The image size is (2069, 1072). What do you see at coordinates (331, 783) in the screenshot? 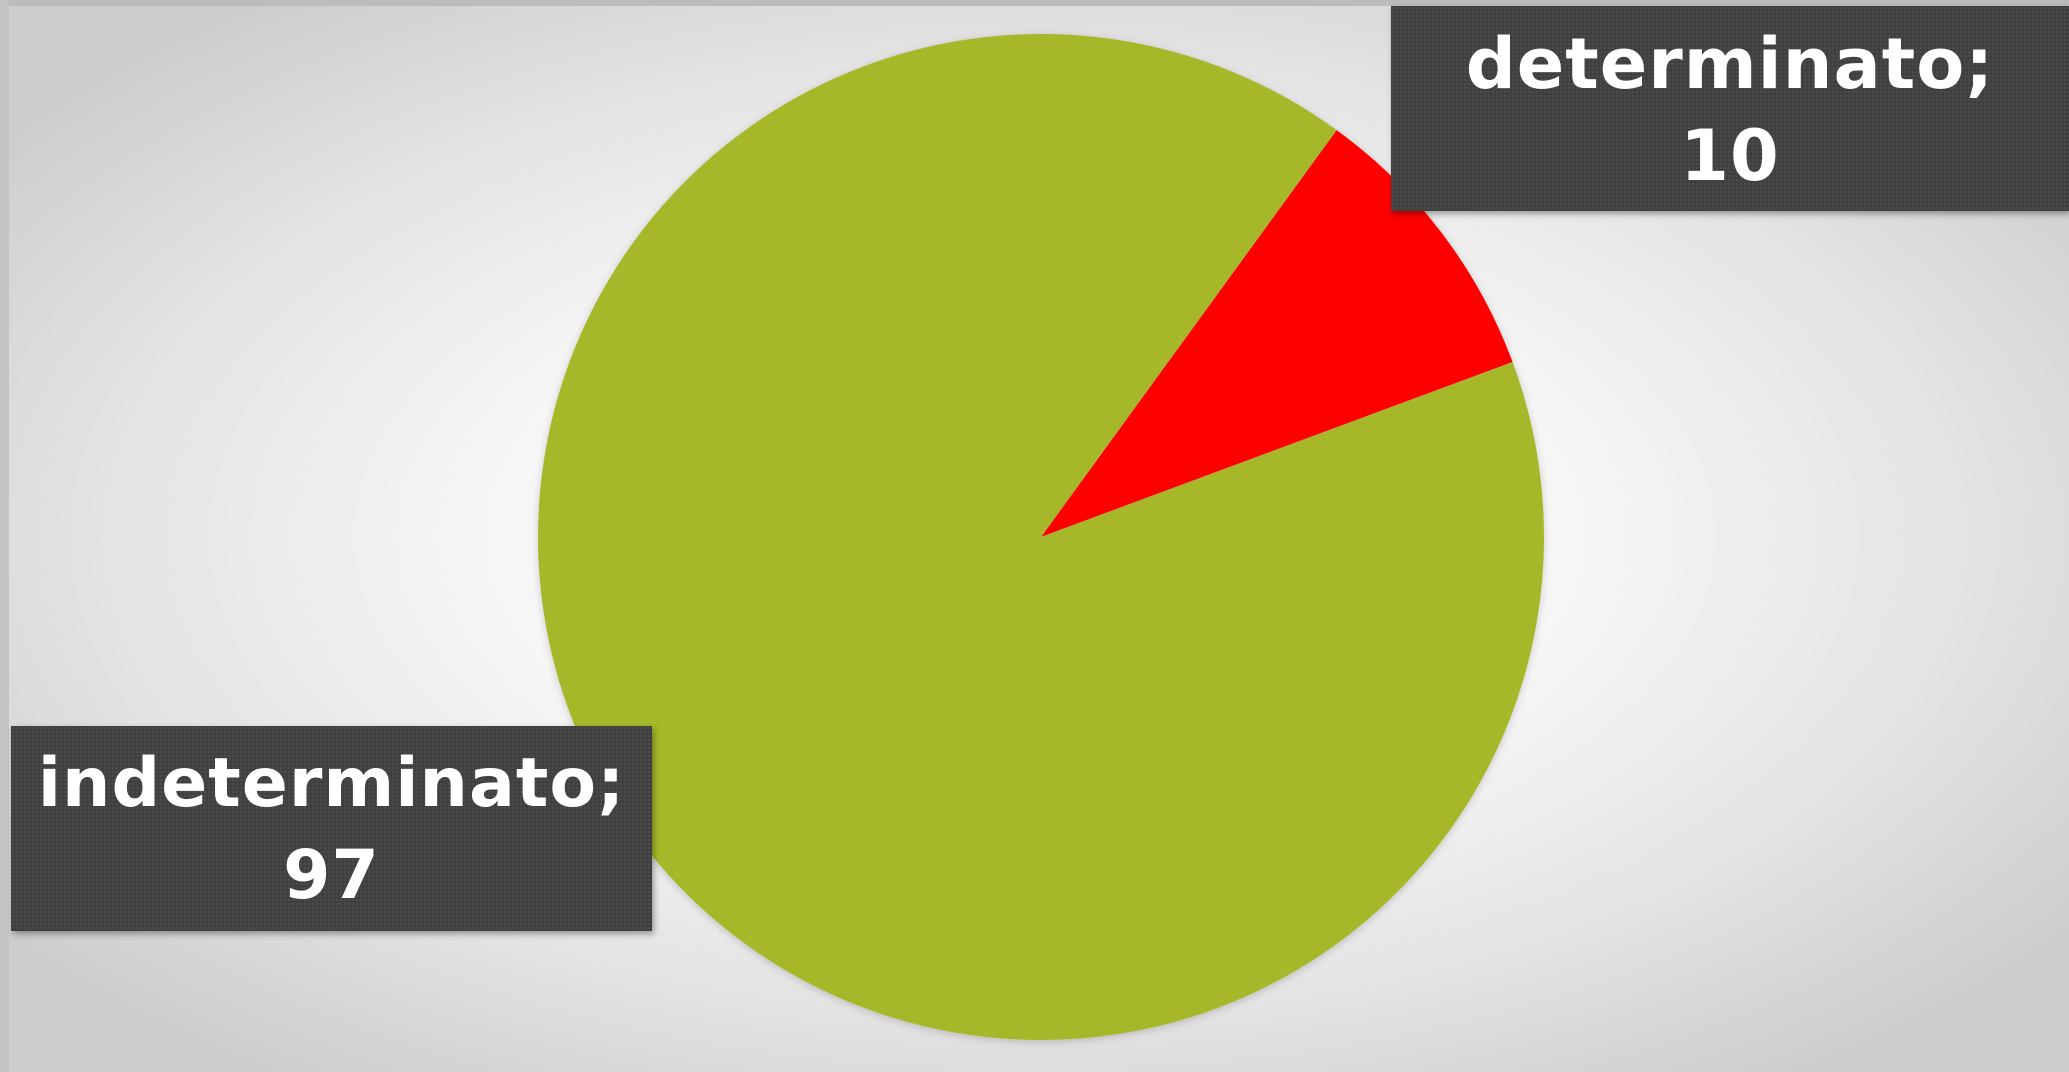
I see `data-label-indeterminato-category: indeterminato;` at bounding box center [331, 783].